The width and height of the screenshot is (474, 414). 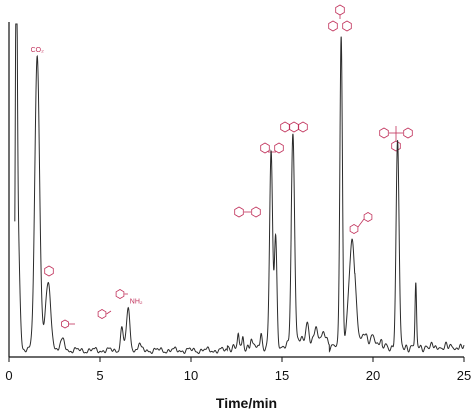 What do you see at coordinates (49, 271) in the screenshot?
I see `benzene-structure-icon` at bounding box center [49, 271].